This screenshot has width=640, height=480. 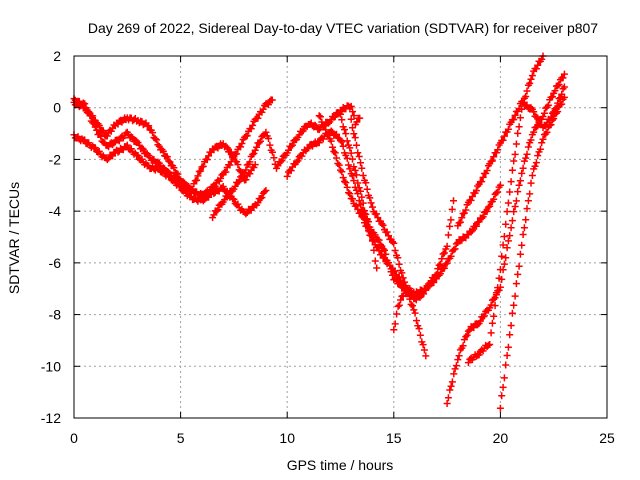 What do you see at coordinates (607, 438) in the screenshot?
I see `x-tick-label: 25` at bounding box center [607, 438].